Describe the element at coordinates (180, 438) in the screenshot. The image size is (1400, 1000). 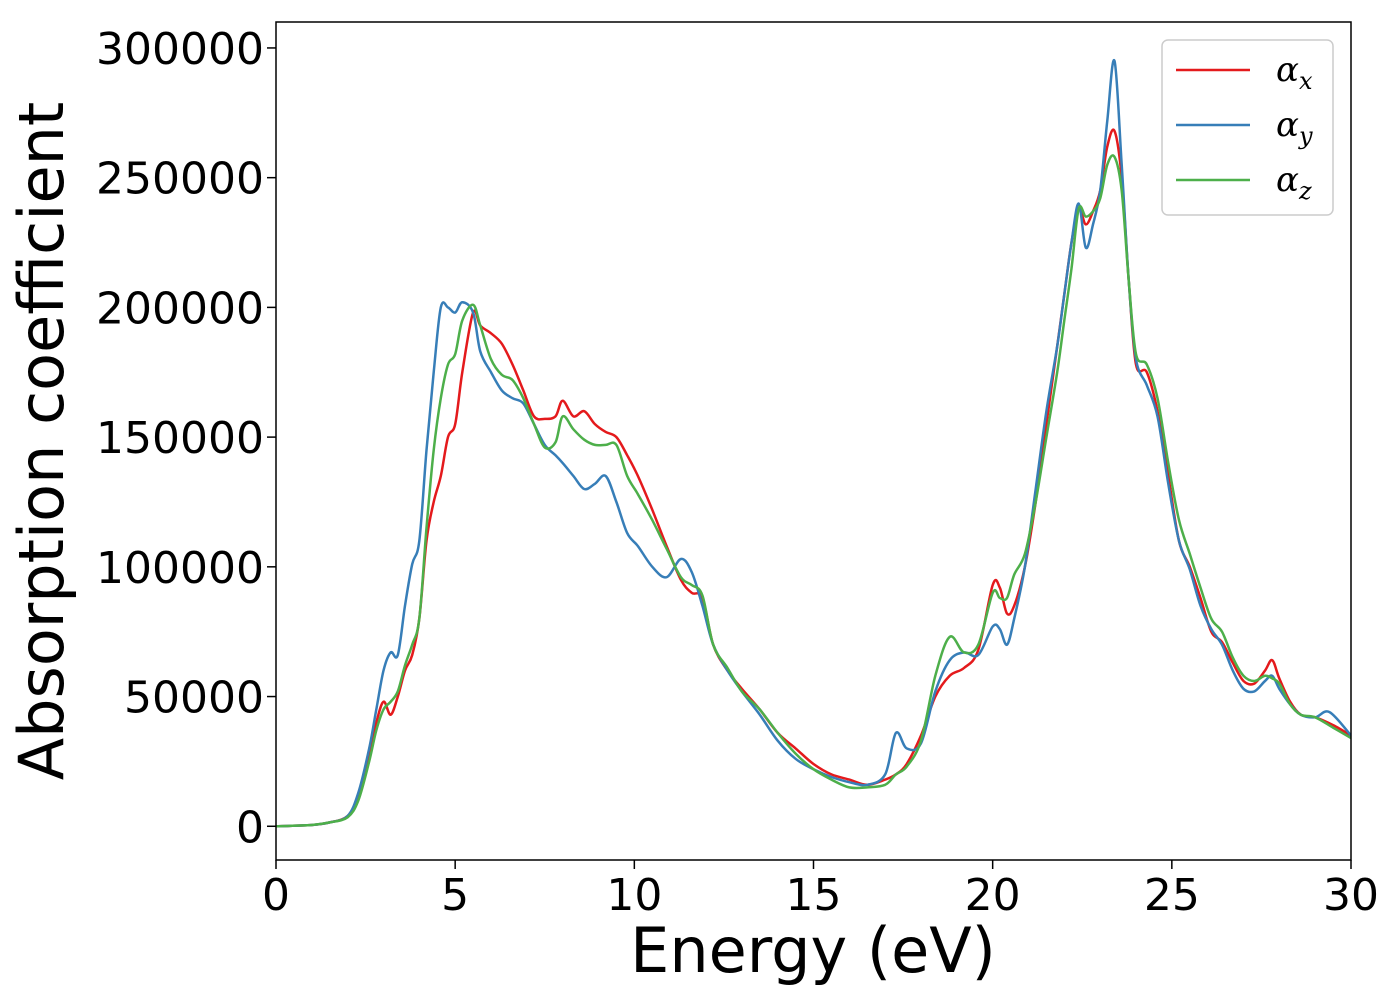
I see `y-tick-label: 150000` at that location.